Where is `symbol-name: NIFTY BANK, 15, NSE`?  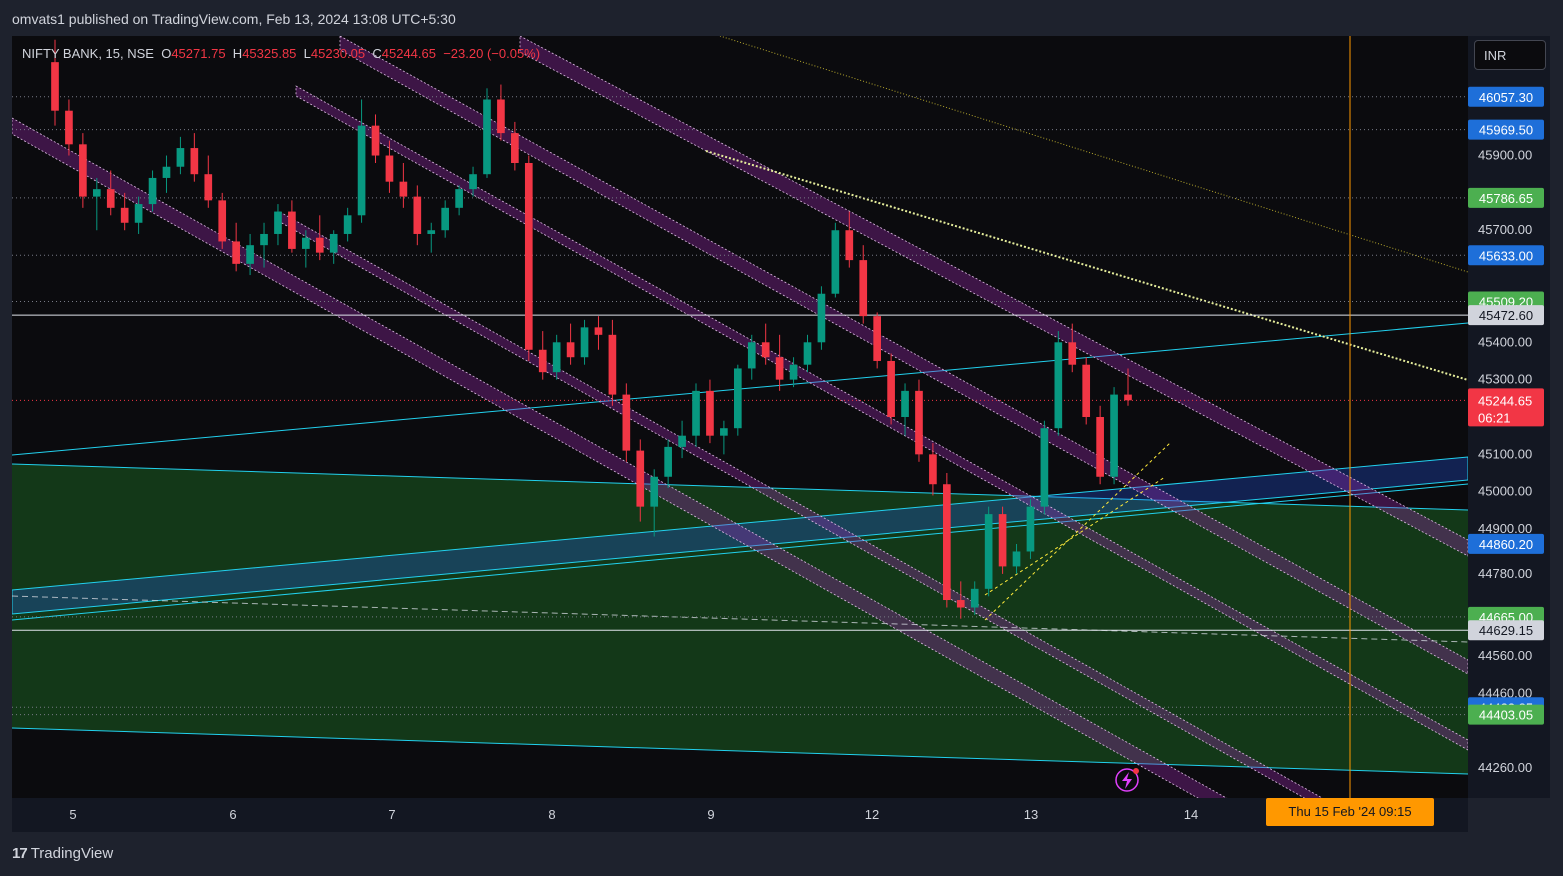 symbol-name: NIFTY BANK, 15, NSE is located at coordinates (88, 53).